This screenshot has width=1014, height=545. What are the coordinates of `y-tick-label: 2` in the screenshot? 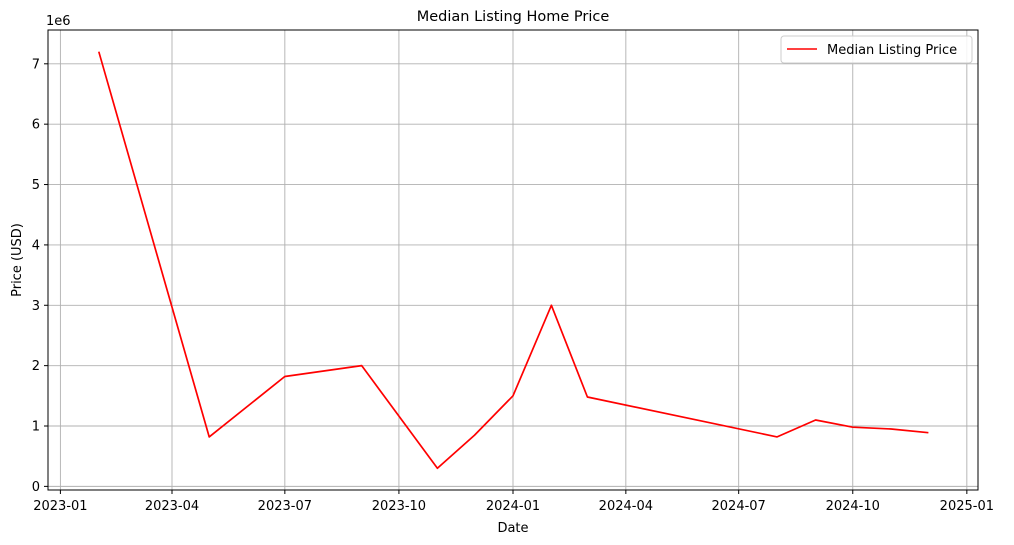 It's located at (36, 366).